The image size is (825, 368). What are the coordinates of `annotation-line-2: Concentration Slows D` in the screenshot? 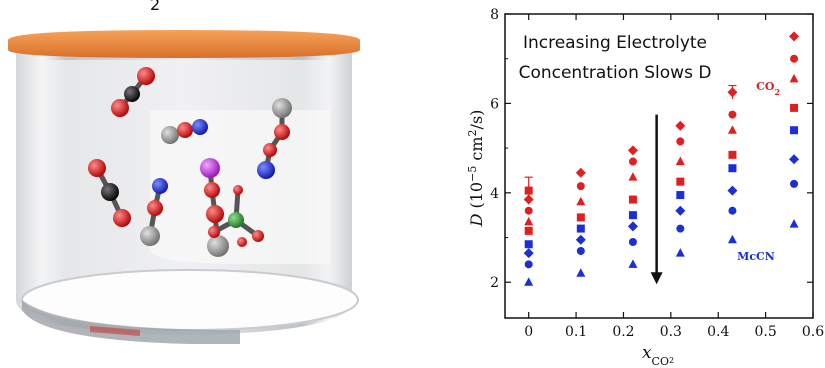 It's located at (615, 73).